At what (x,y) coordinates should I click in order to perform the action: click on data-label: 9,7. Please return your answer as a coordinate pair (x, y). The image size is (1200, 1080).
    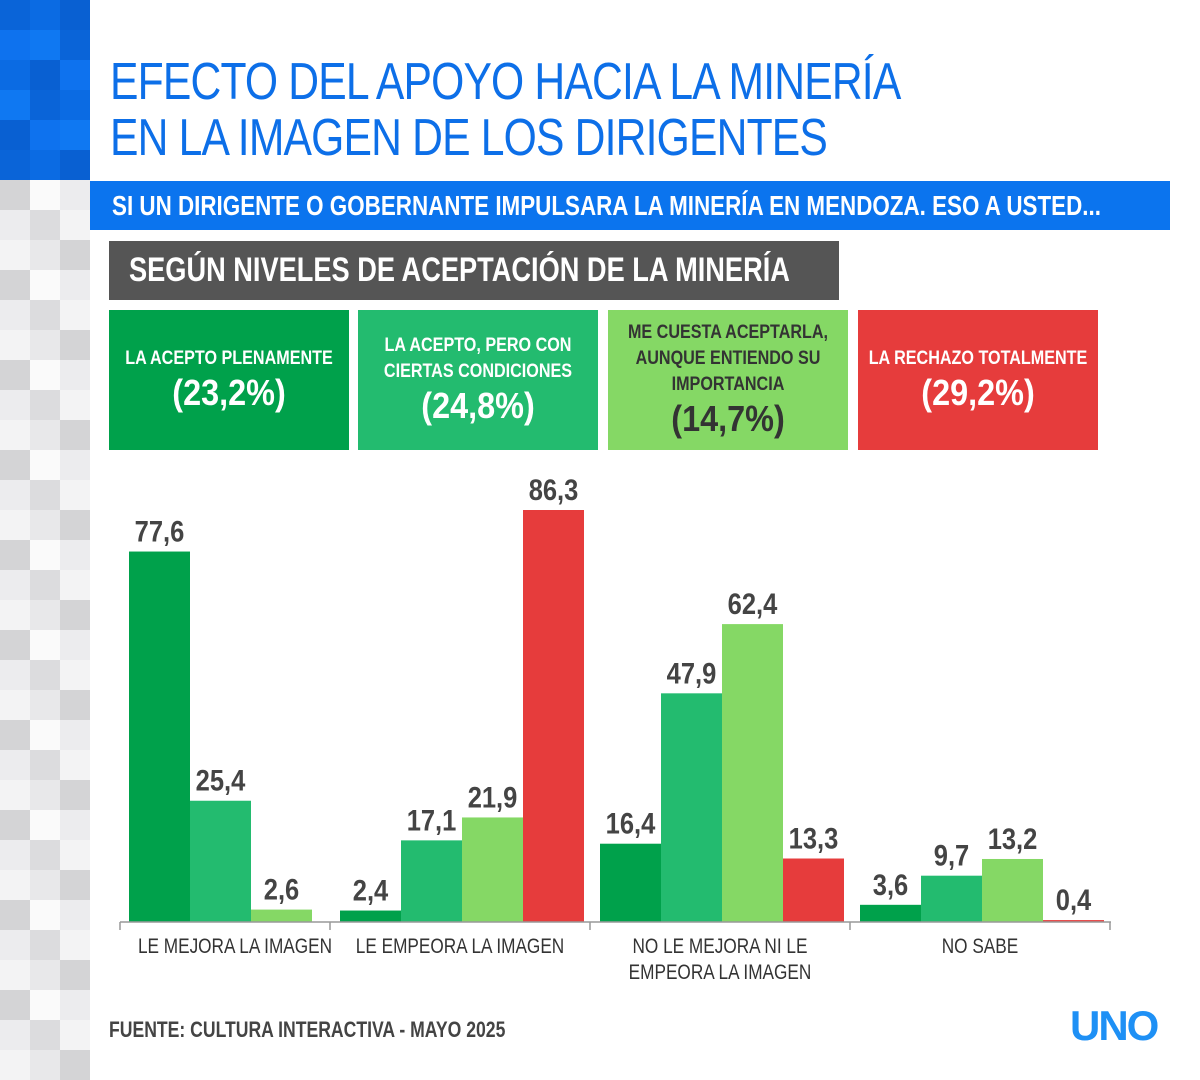
    Looking at the image, I should click on (951, 855).